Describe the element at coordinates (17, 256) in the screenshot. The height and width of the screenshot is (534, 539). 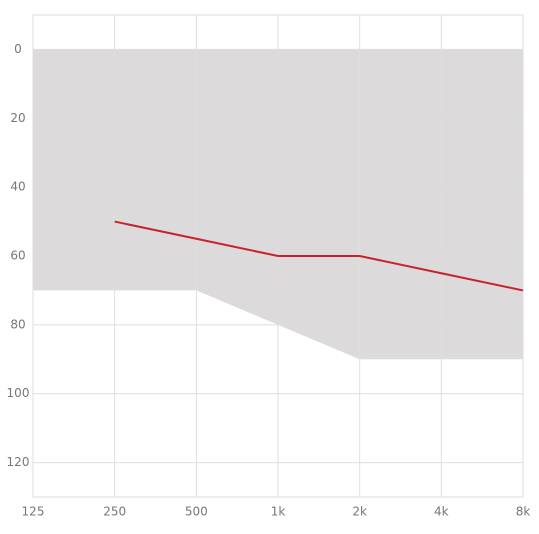
I see `y-tick-label: 60` at that location.